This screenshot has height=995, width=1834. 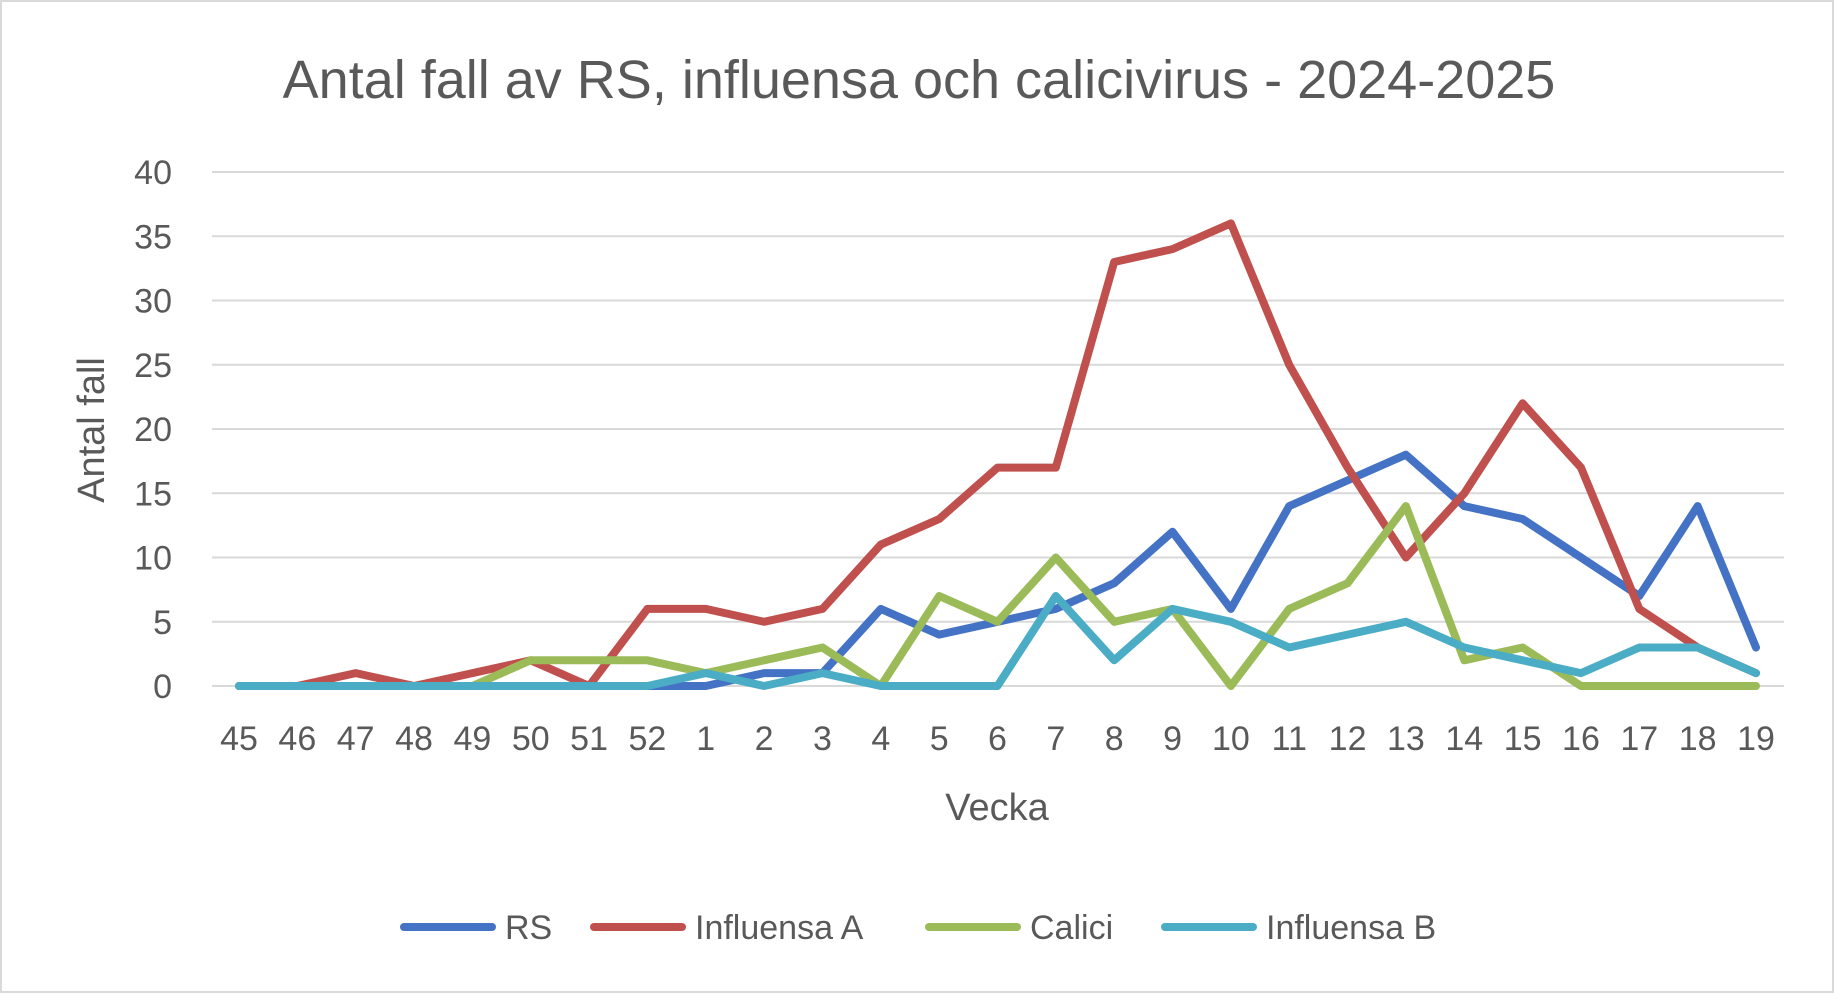 What do you see at coordinates (939, 739) in the screenshot?
I see `x-tick-label: 5` at bounding box center [939, 739].